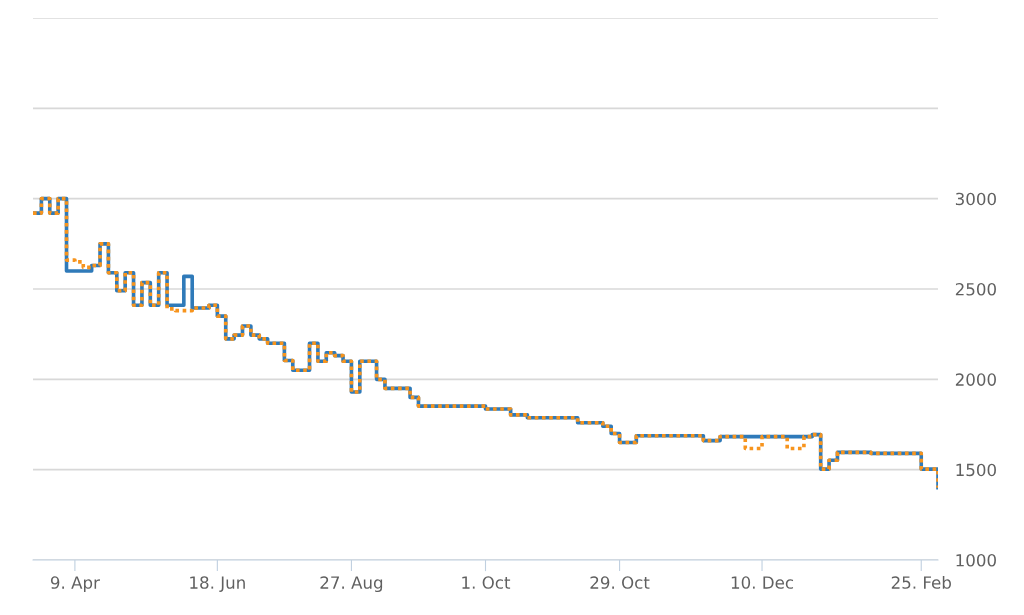 This screenshot has height=615, width=1024. Describe the element at coordinates (975, 379) in the screenshot. I see `y-tick-label: 2000` at that location.